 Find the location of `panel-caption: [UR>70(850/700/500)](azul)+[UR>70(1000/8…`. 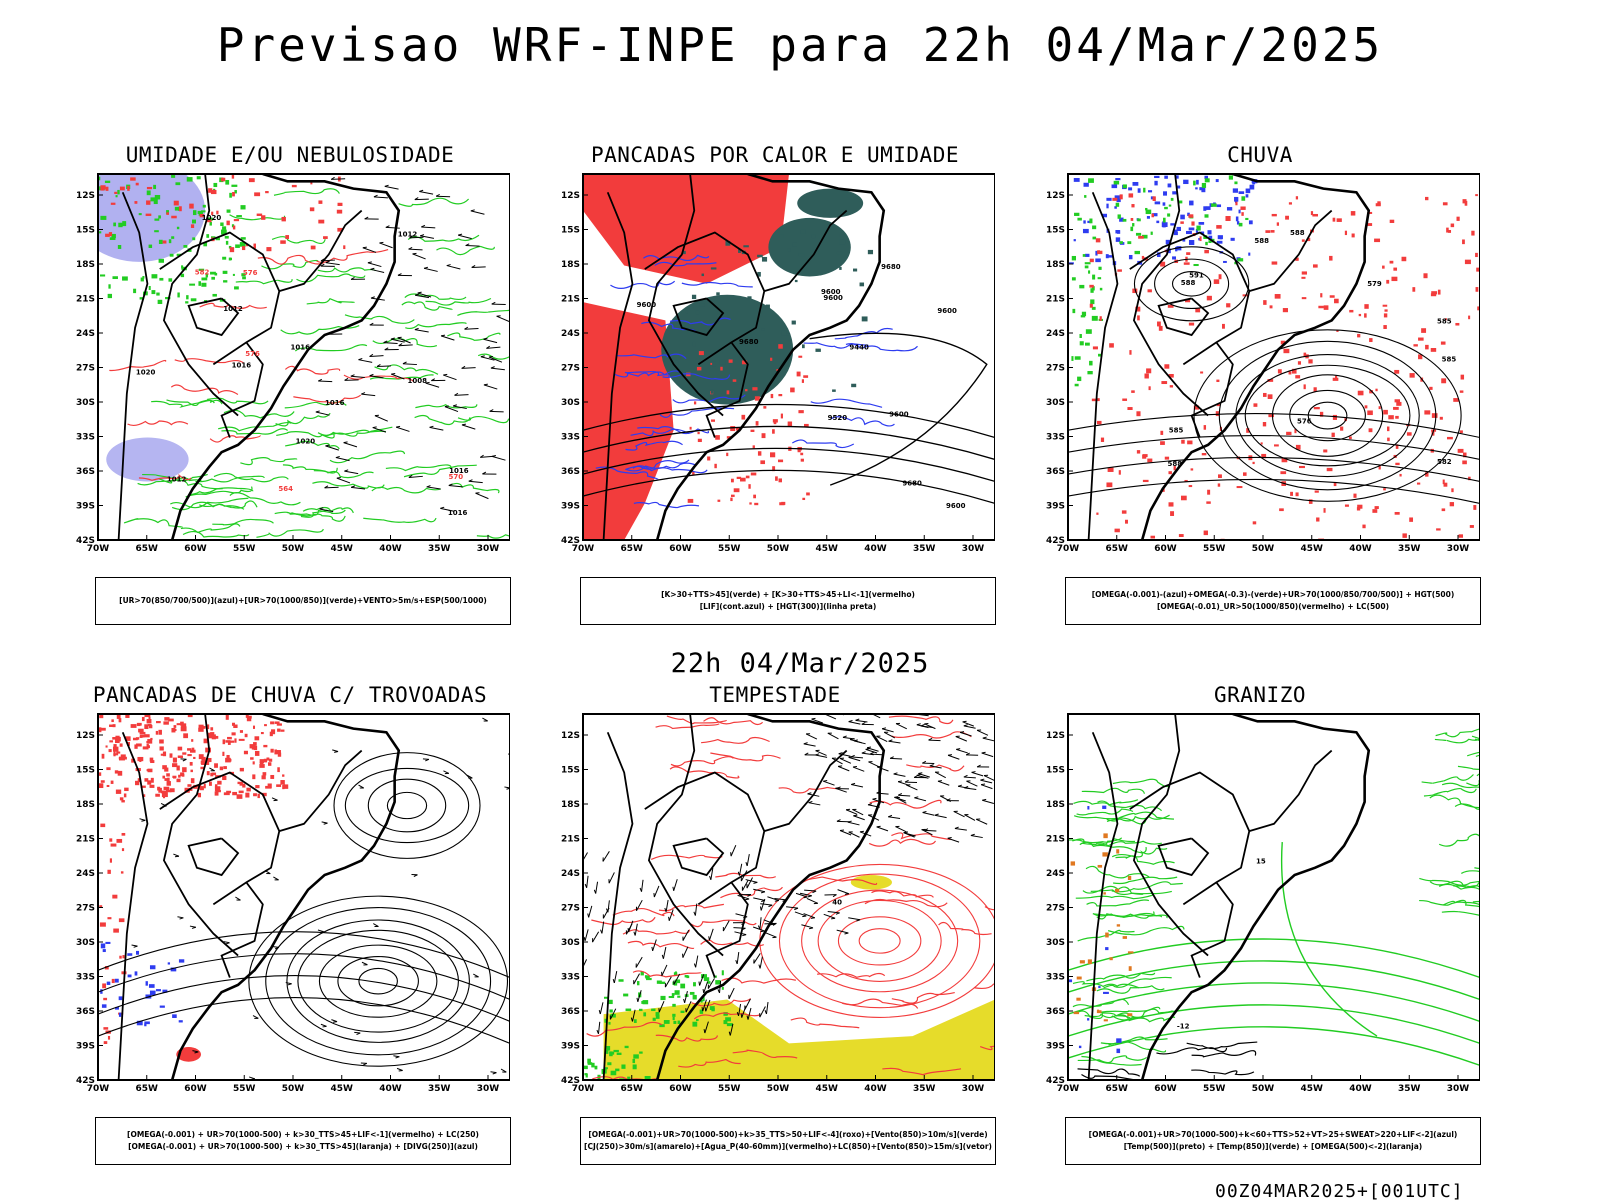

panel-caption: [UR>70(850/700/500)](azul)+[UR>70(1000/8… is located at coordinates (303, 601).